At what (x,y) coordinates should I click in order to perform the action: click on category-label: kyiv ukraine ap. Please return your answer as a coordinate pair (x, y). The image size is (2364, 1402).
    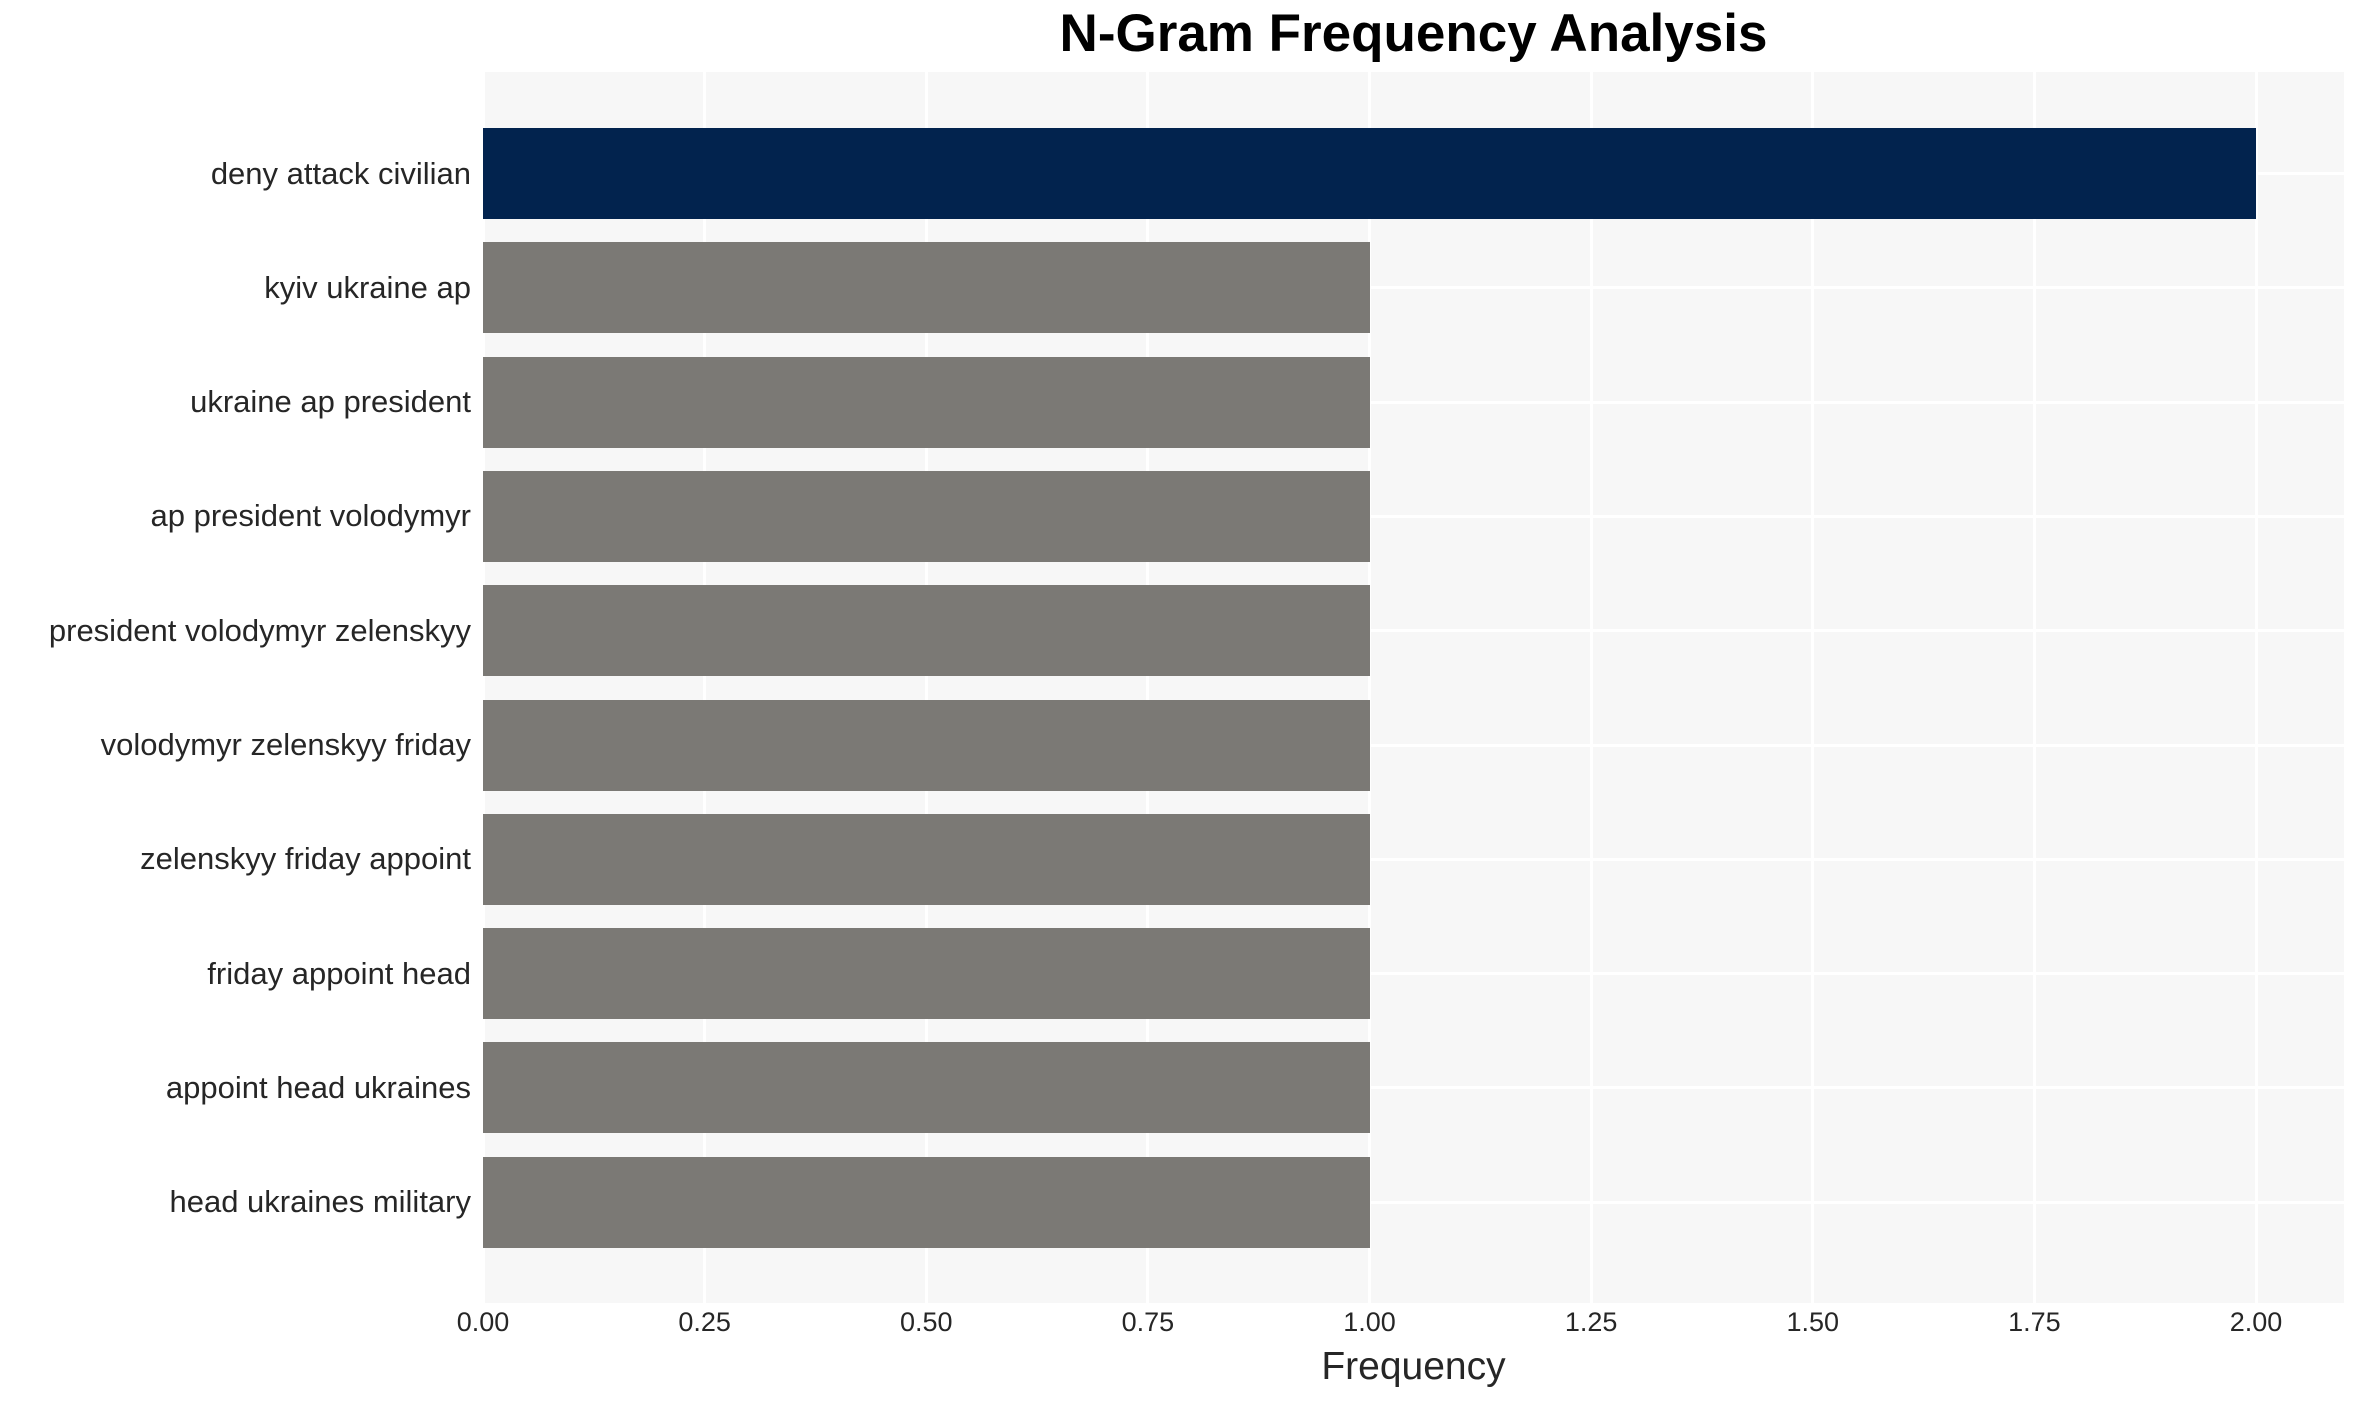
    Looking at the image, I should click on (367, 287).